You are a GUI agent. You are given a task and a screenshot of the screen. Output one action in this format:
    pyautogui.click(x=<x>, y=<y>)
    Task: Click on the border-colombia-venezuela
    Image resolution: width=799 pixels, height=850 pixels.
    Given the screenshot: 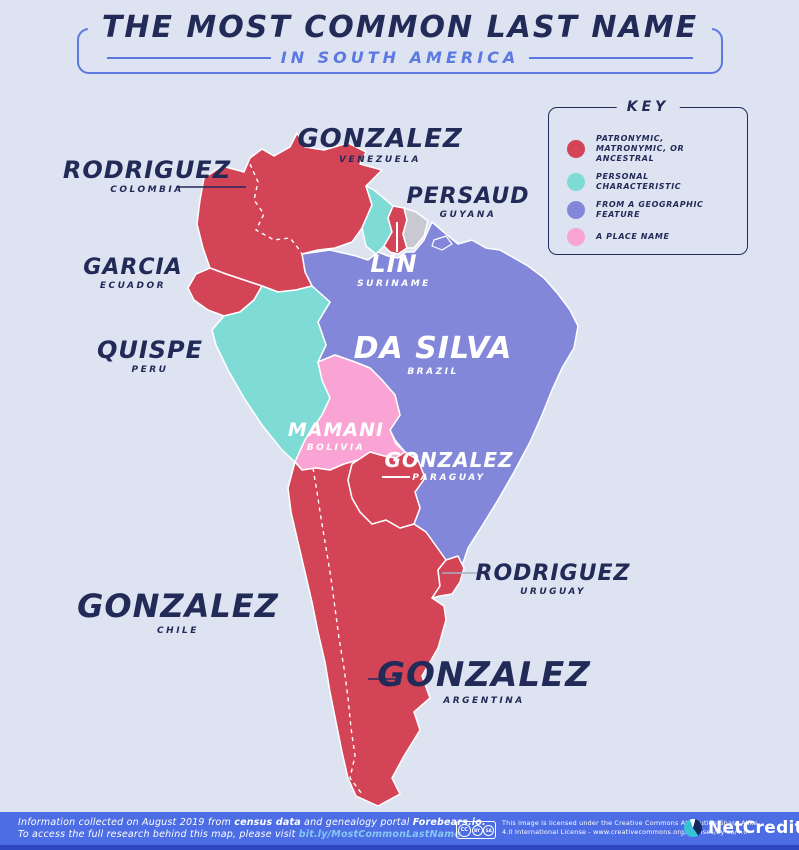 What is the action you would take?
    pyautogui.click(x=276, y=209)
    